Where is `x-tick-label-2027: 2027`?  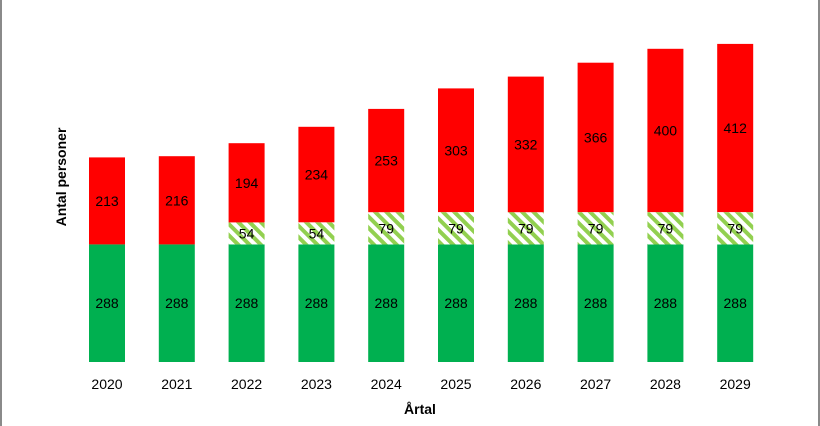
x-tick-label-2027: 2027 is located at coordinates (595, 384).